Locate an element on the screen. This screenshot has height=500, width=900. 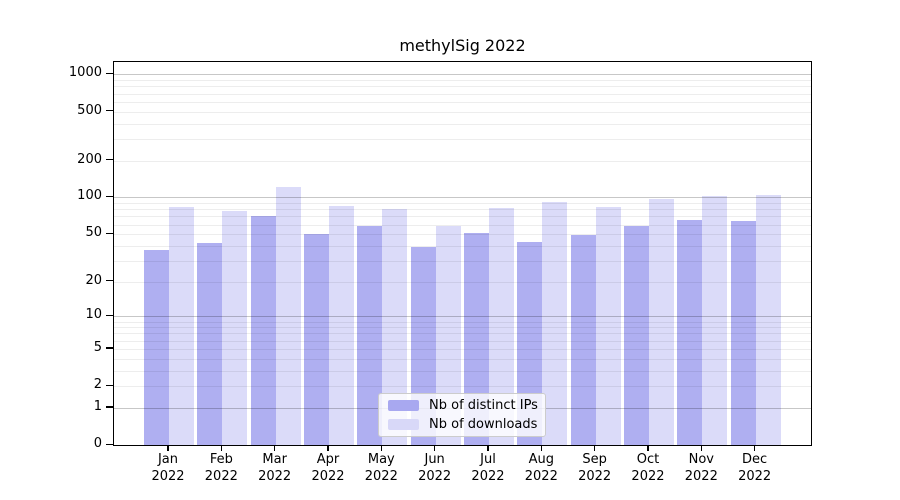
x-tick-label: Sep 2022 is located at coordinates (595, 468).